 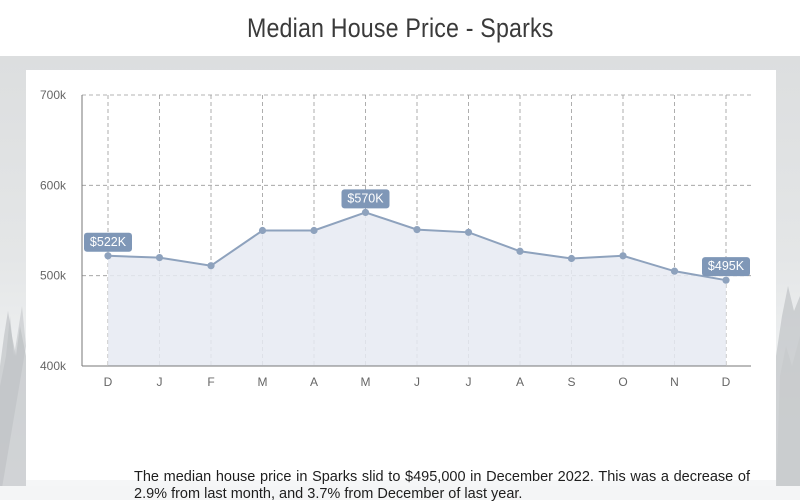 I want to click on x-tick-label: O, so click(x=622, y=382).